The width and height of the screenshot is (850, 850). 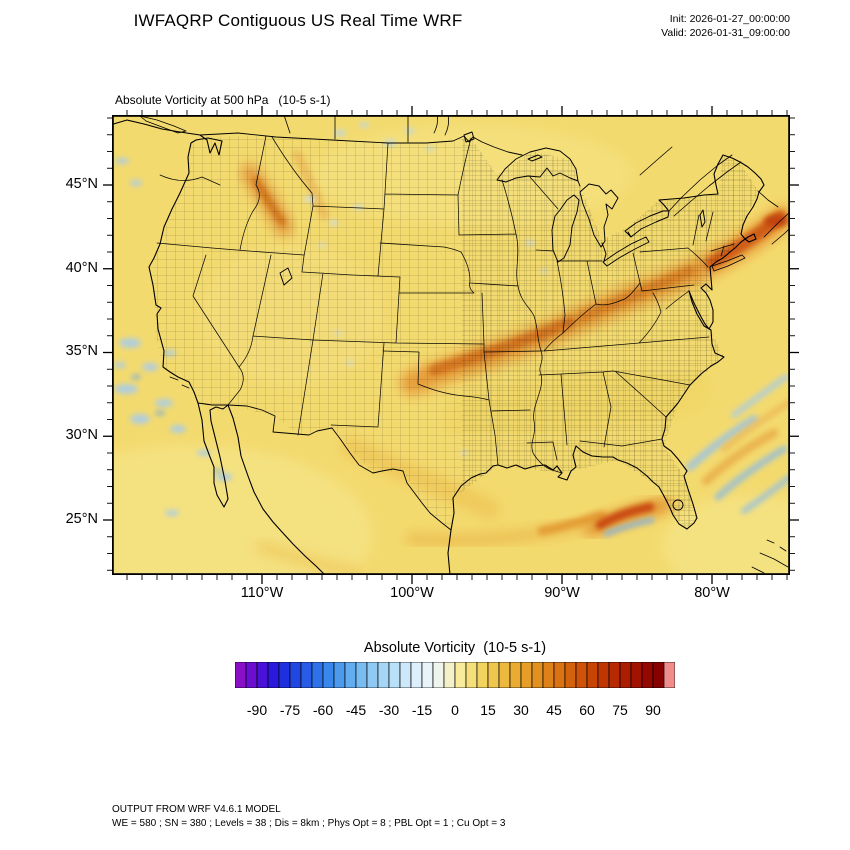 I want to click on colorbar, so click(x=455, y=675).